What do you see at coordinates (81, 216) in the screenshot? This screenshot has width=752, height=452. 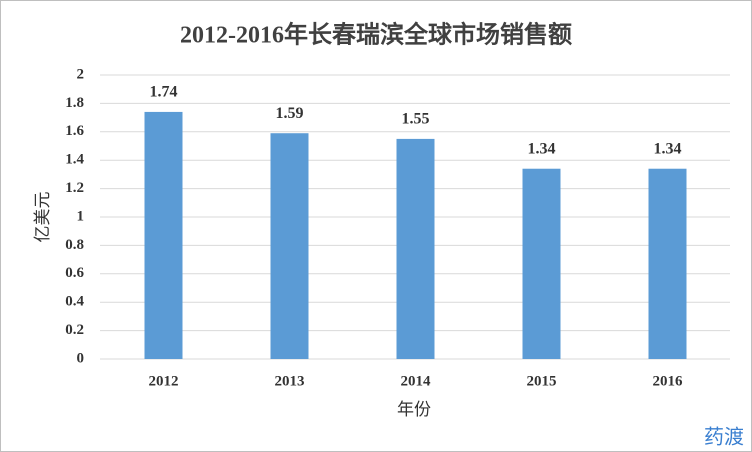 I see `y-tick-label: 1` at bounding box center [81, 216].